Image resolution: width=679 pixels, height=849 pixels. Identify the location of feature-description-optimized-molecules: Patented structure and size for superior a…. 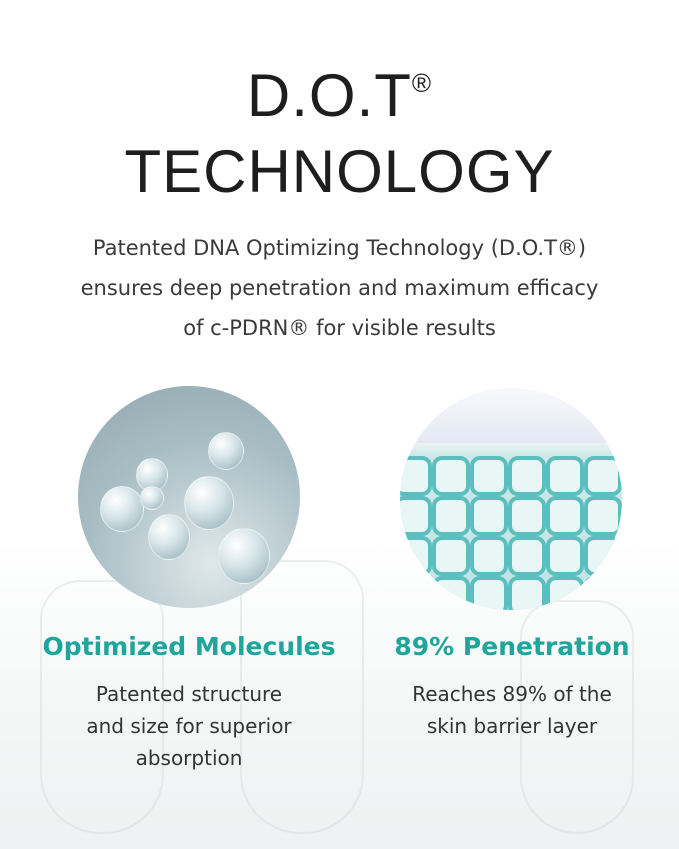
(189, 726).